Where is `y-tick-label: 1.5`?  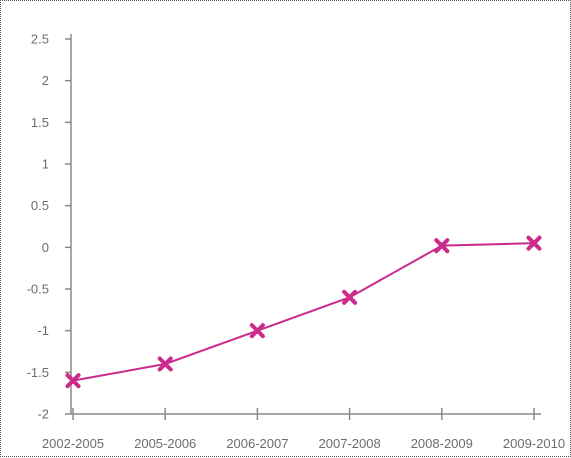
y-tick-label: 1.5 is located at coordinates (40, 122).